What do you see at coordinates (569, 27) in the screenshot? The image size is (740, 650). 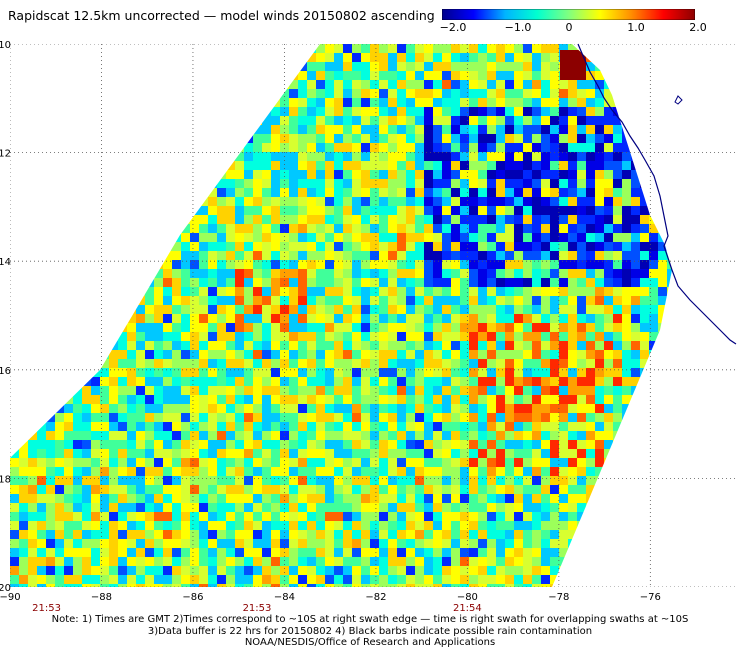 I see `colorbar-tick-label: 0` at bounding box center [569, 27].